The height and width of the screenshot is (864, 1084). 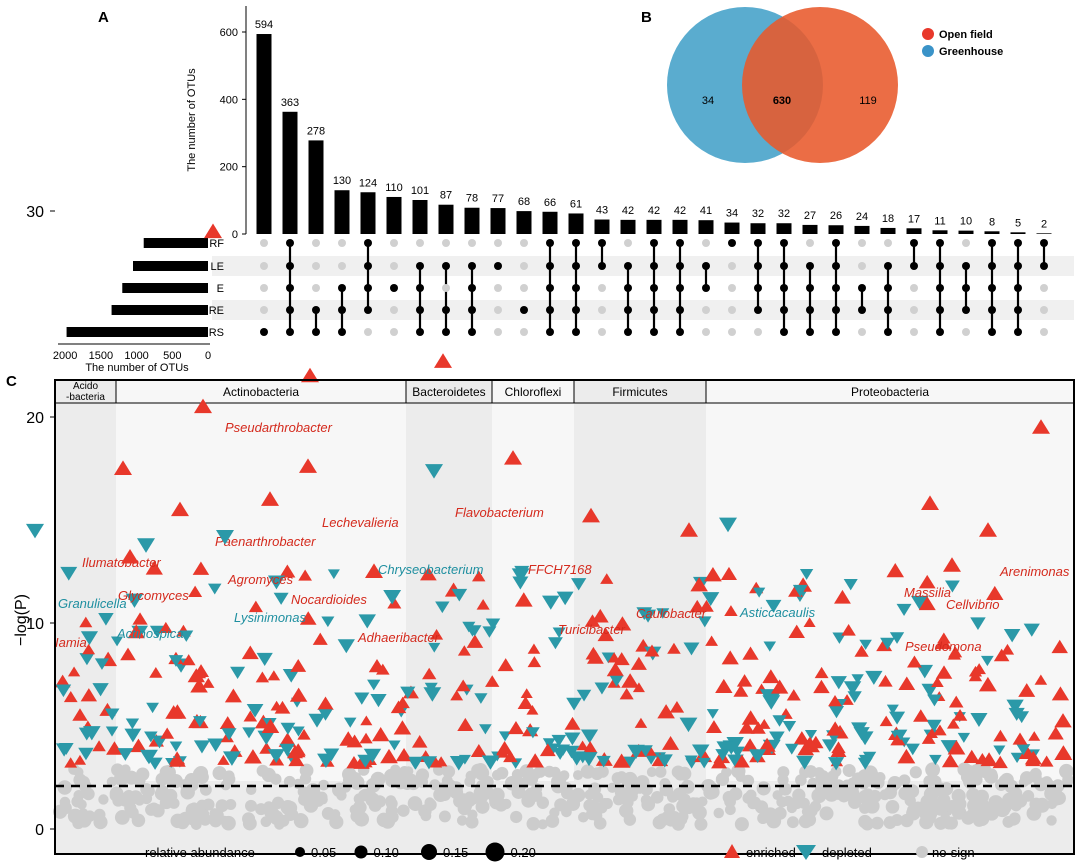 I want to click on size-legend-dot, so click(x=300, y=852).